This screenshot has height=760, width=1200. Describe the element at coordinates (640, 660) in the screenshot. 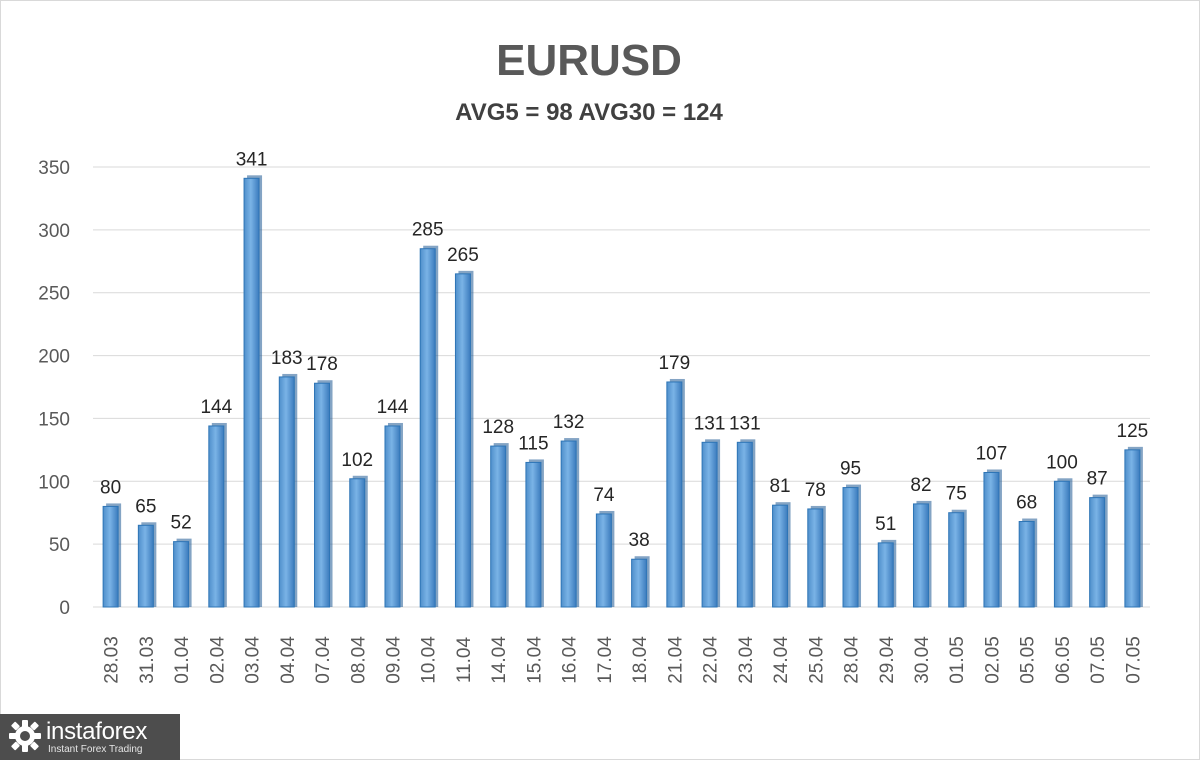

I see `x-tick-label: 18.04` at that location.